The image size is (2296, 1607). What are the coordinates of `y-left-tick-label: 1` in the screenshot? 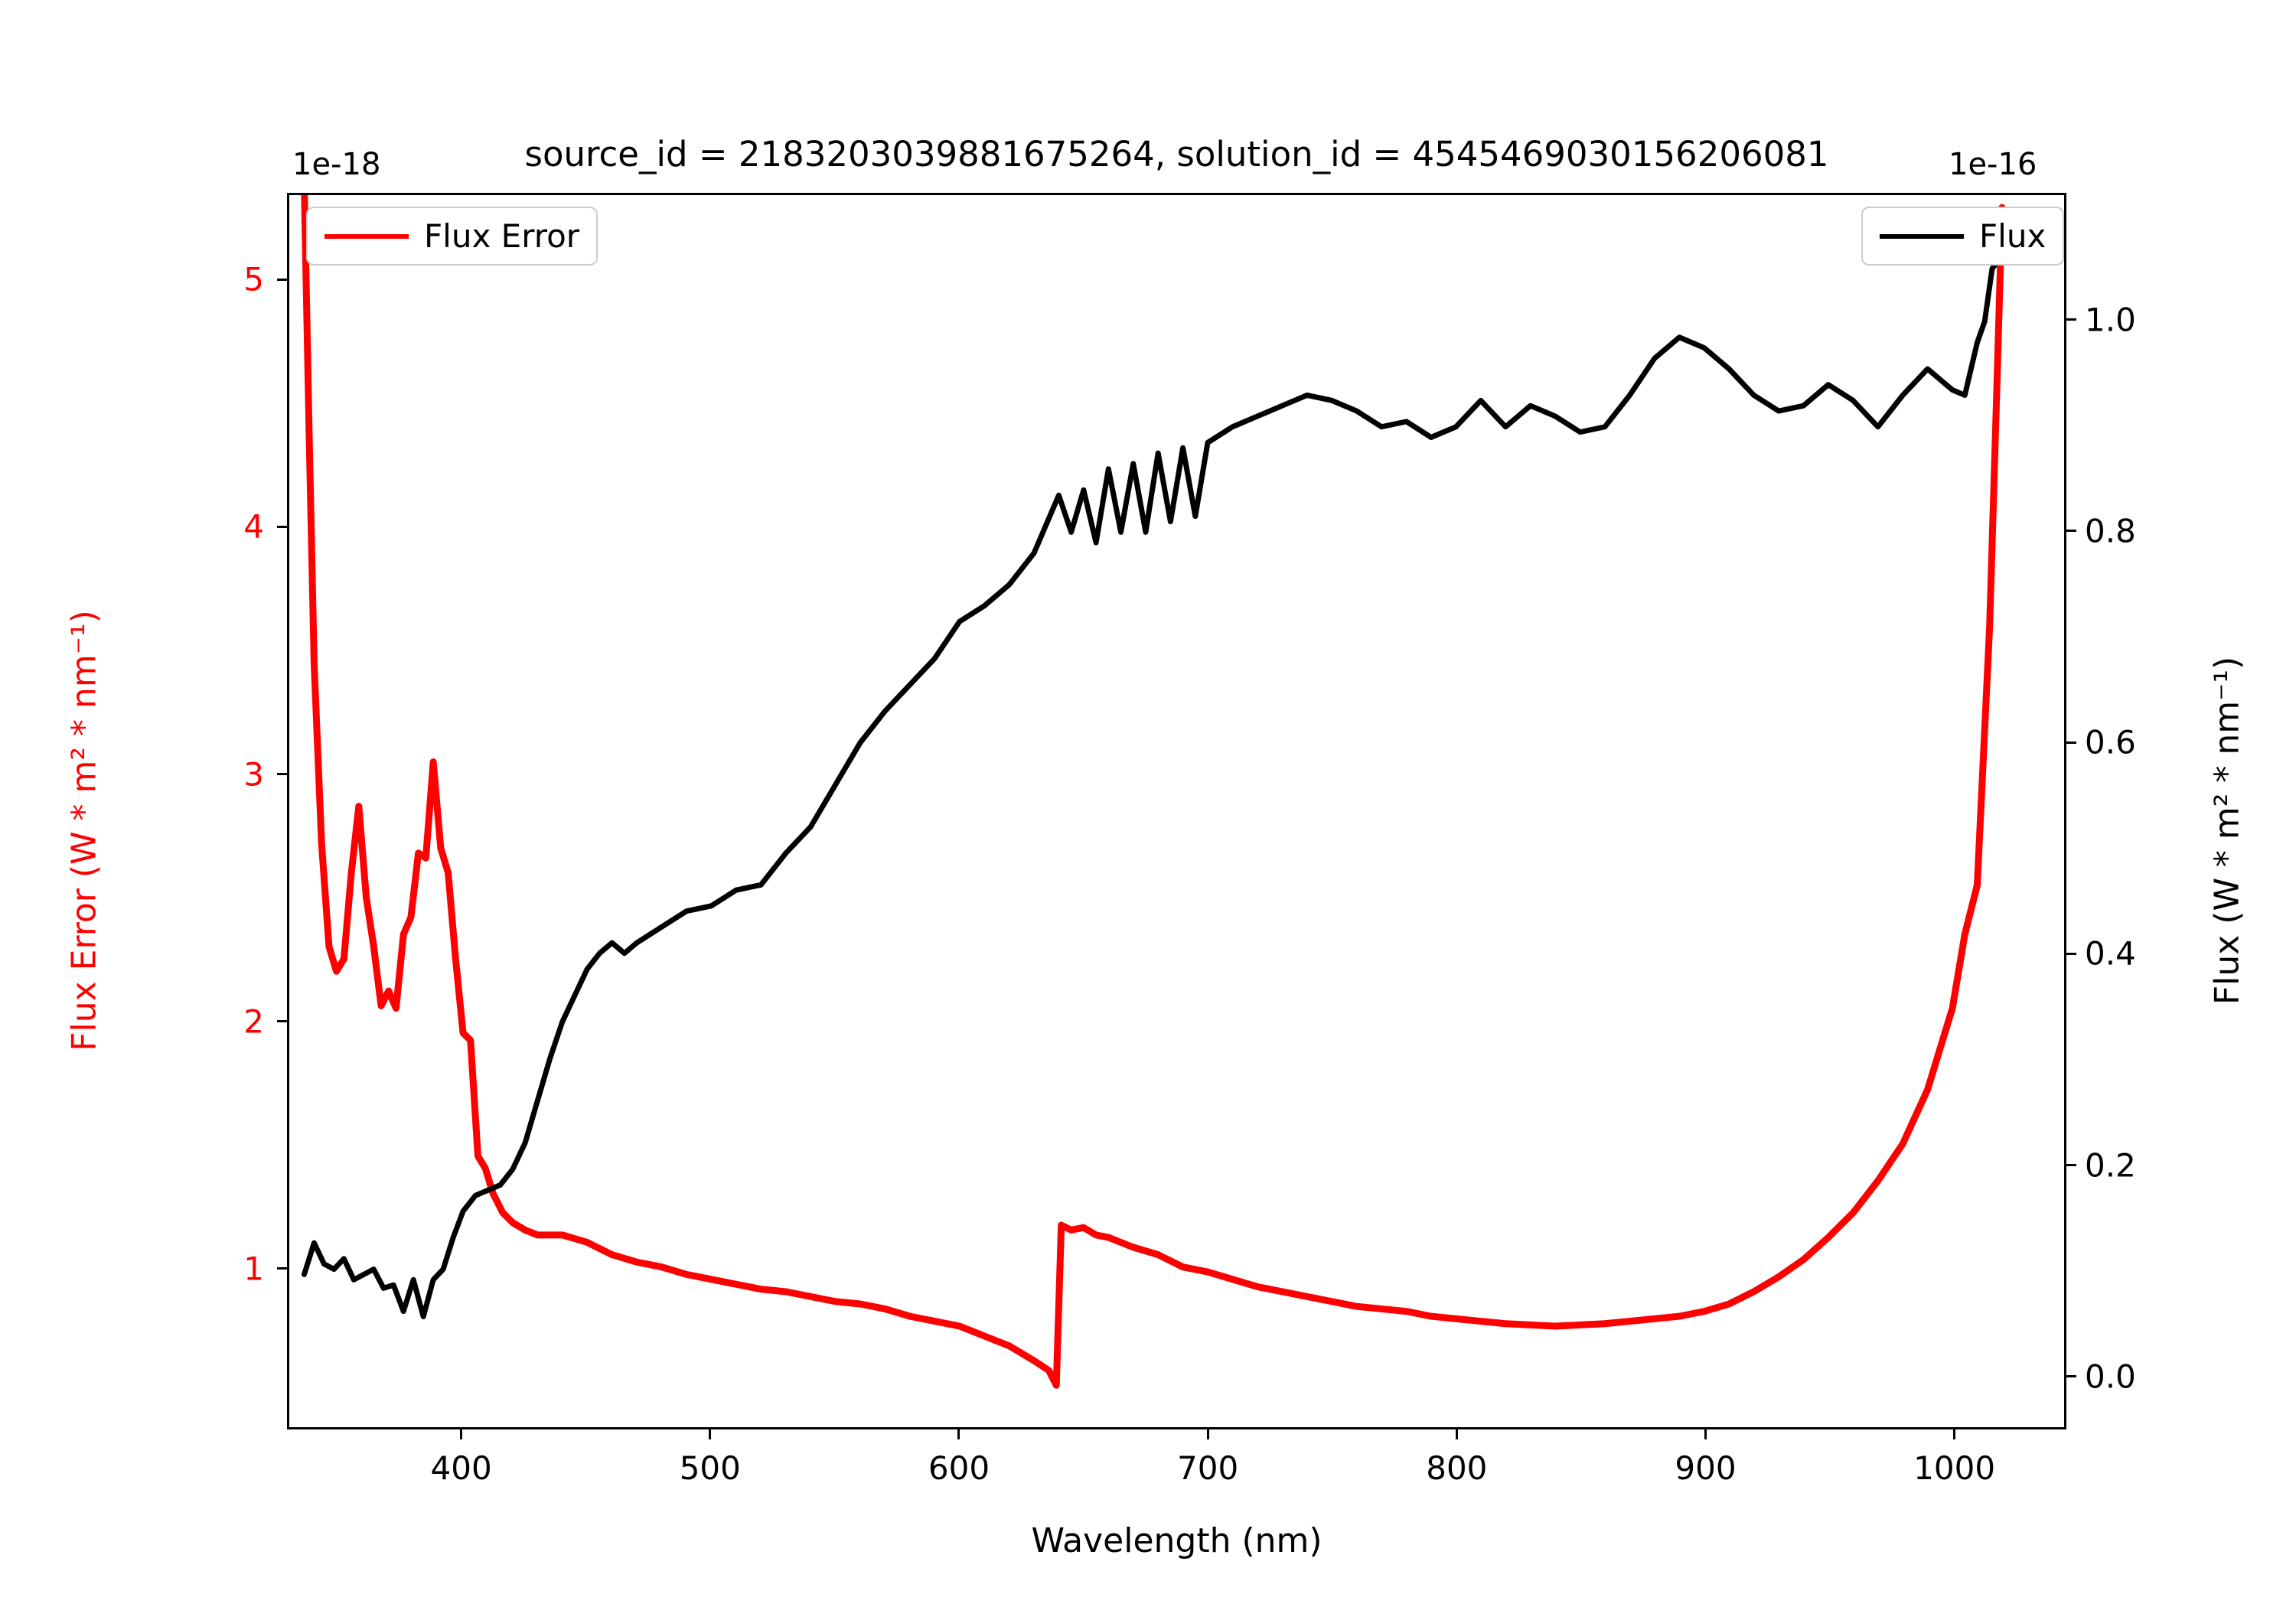 It's located at (253, 1269).